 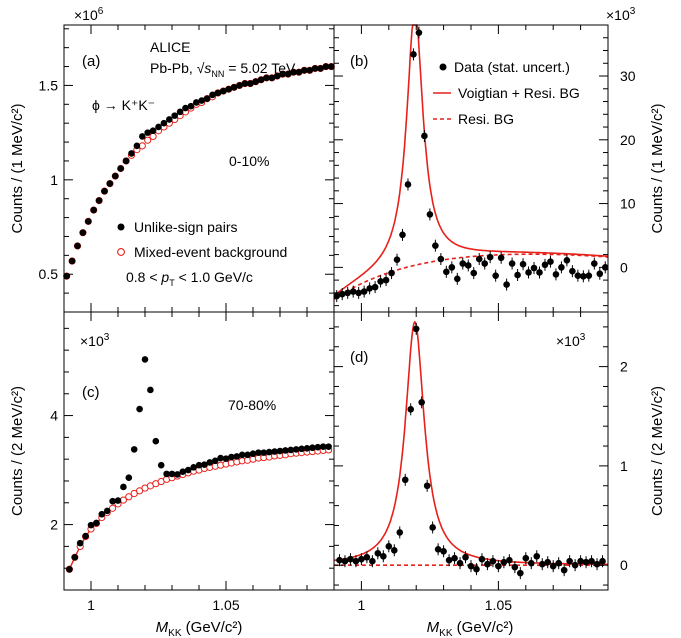 What do you see at coordinates (91, 392) in the screenshot?
I see `panel-label: (c)` at bounding box center [91, 392].